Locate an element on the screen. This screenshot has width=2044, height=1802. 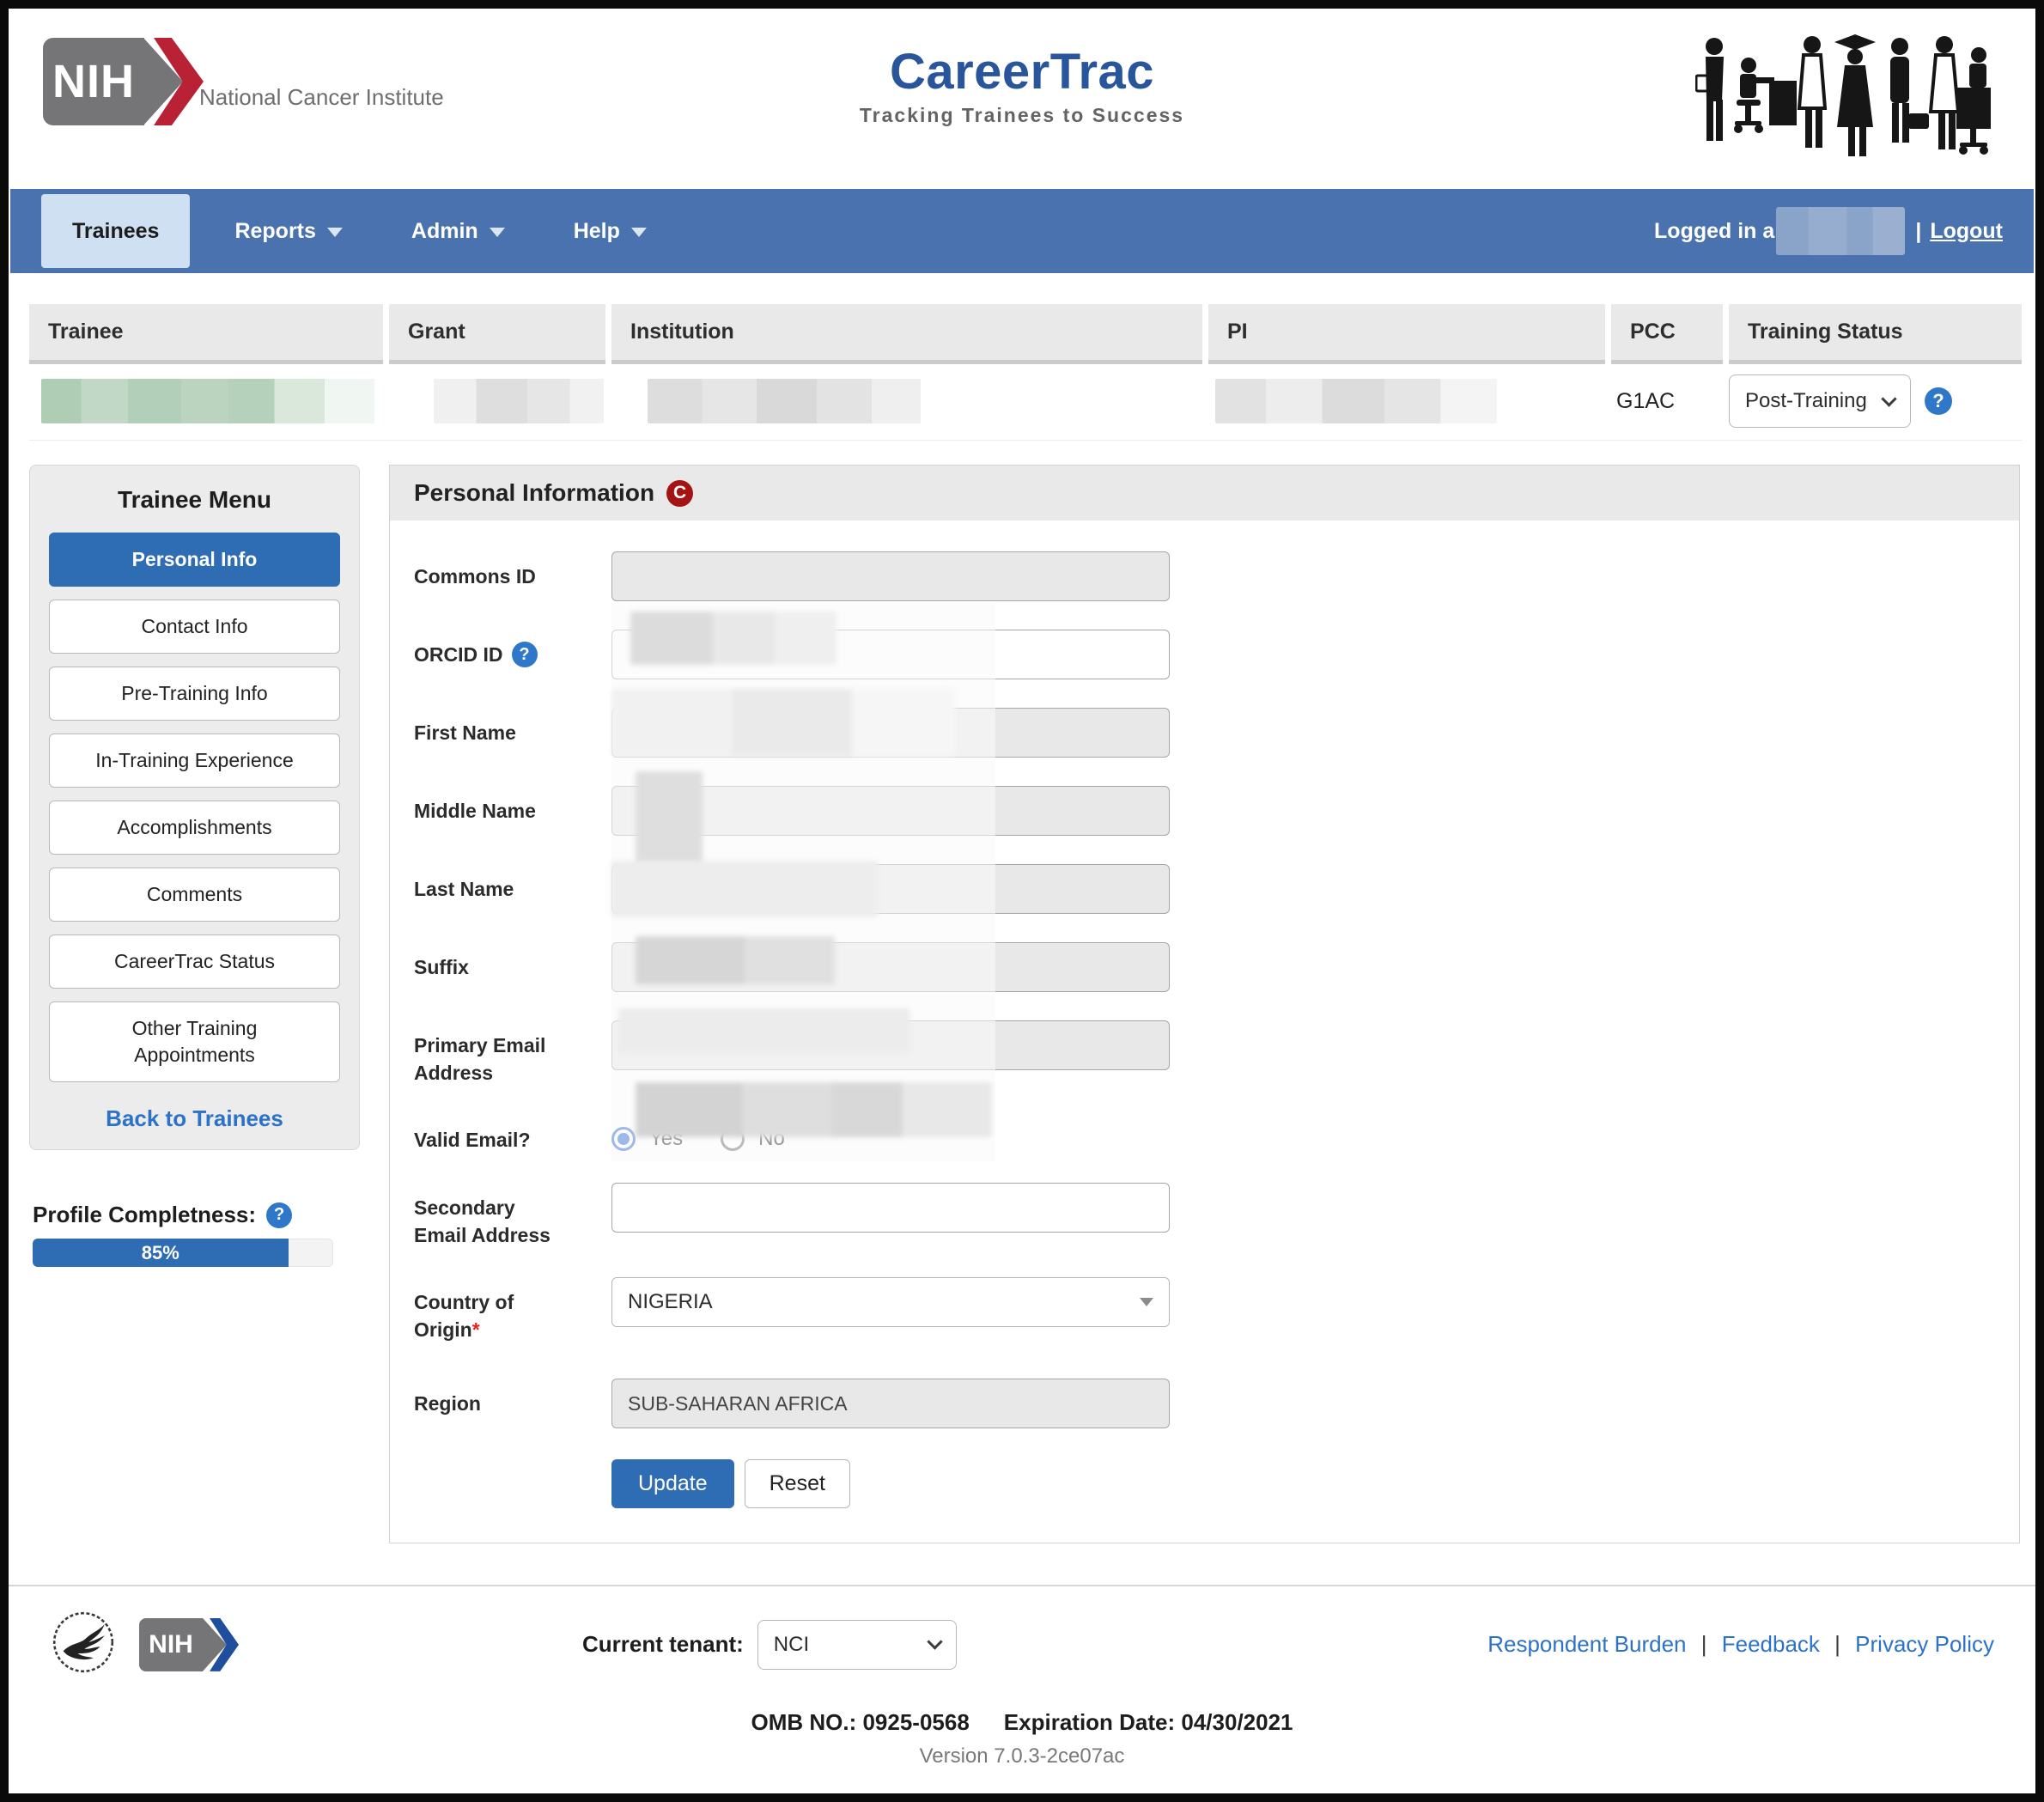
nih-nci-logo: NIH is located at coordinates (123, 81).